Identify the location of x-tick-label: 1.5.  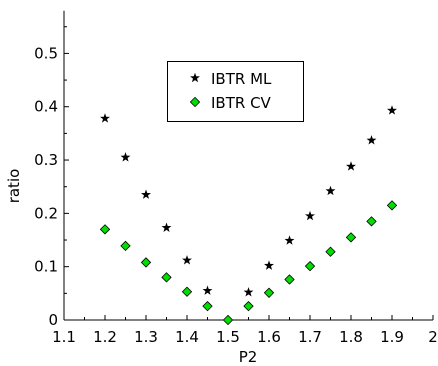
(228, 337).